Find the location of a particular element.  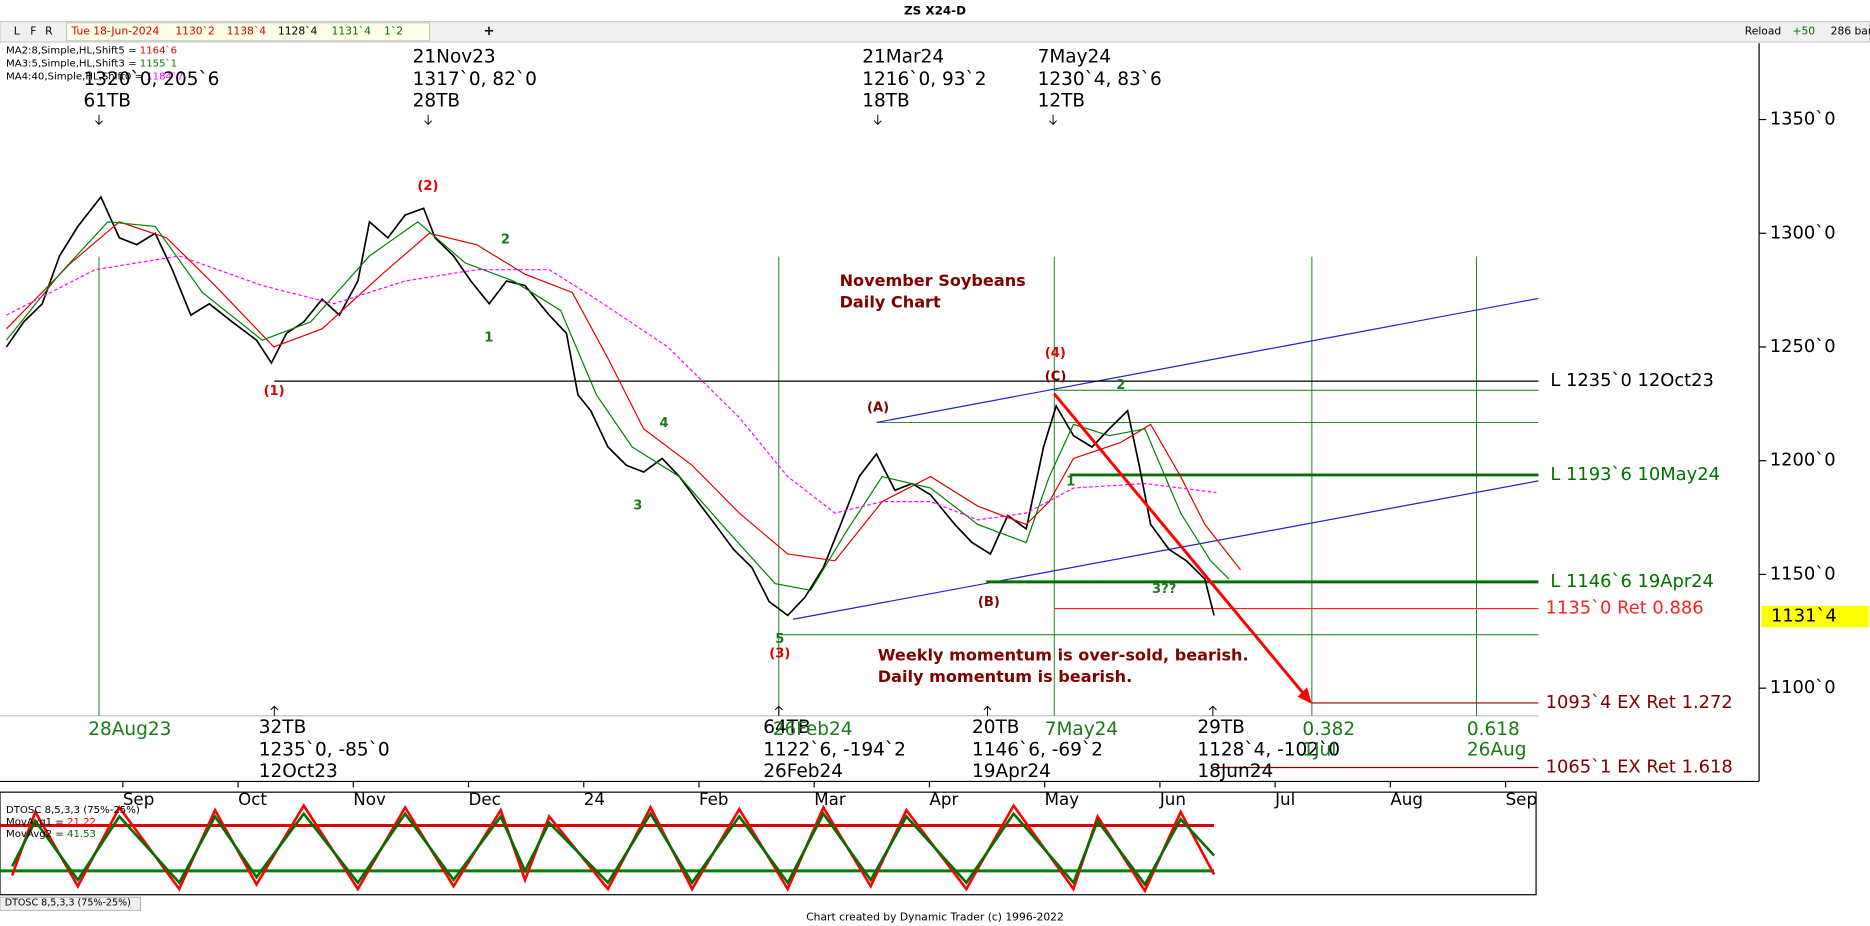

arrow-head is located at coordinates (1304, 695).